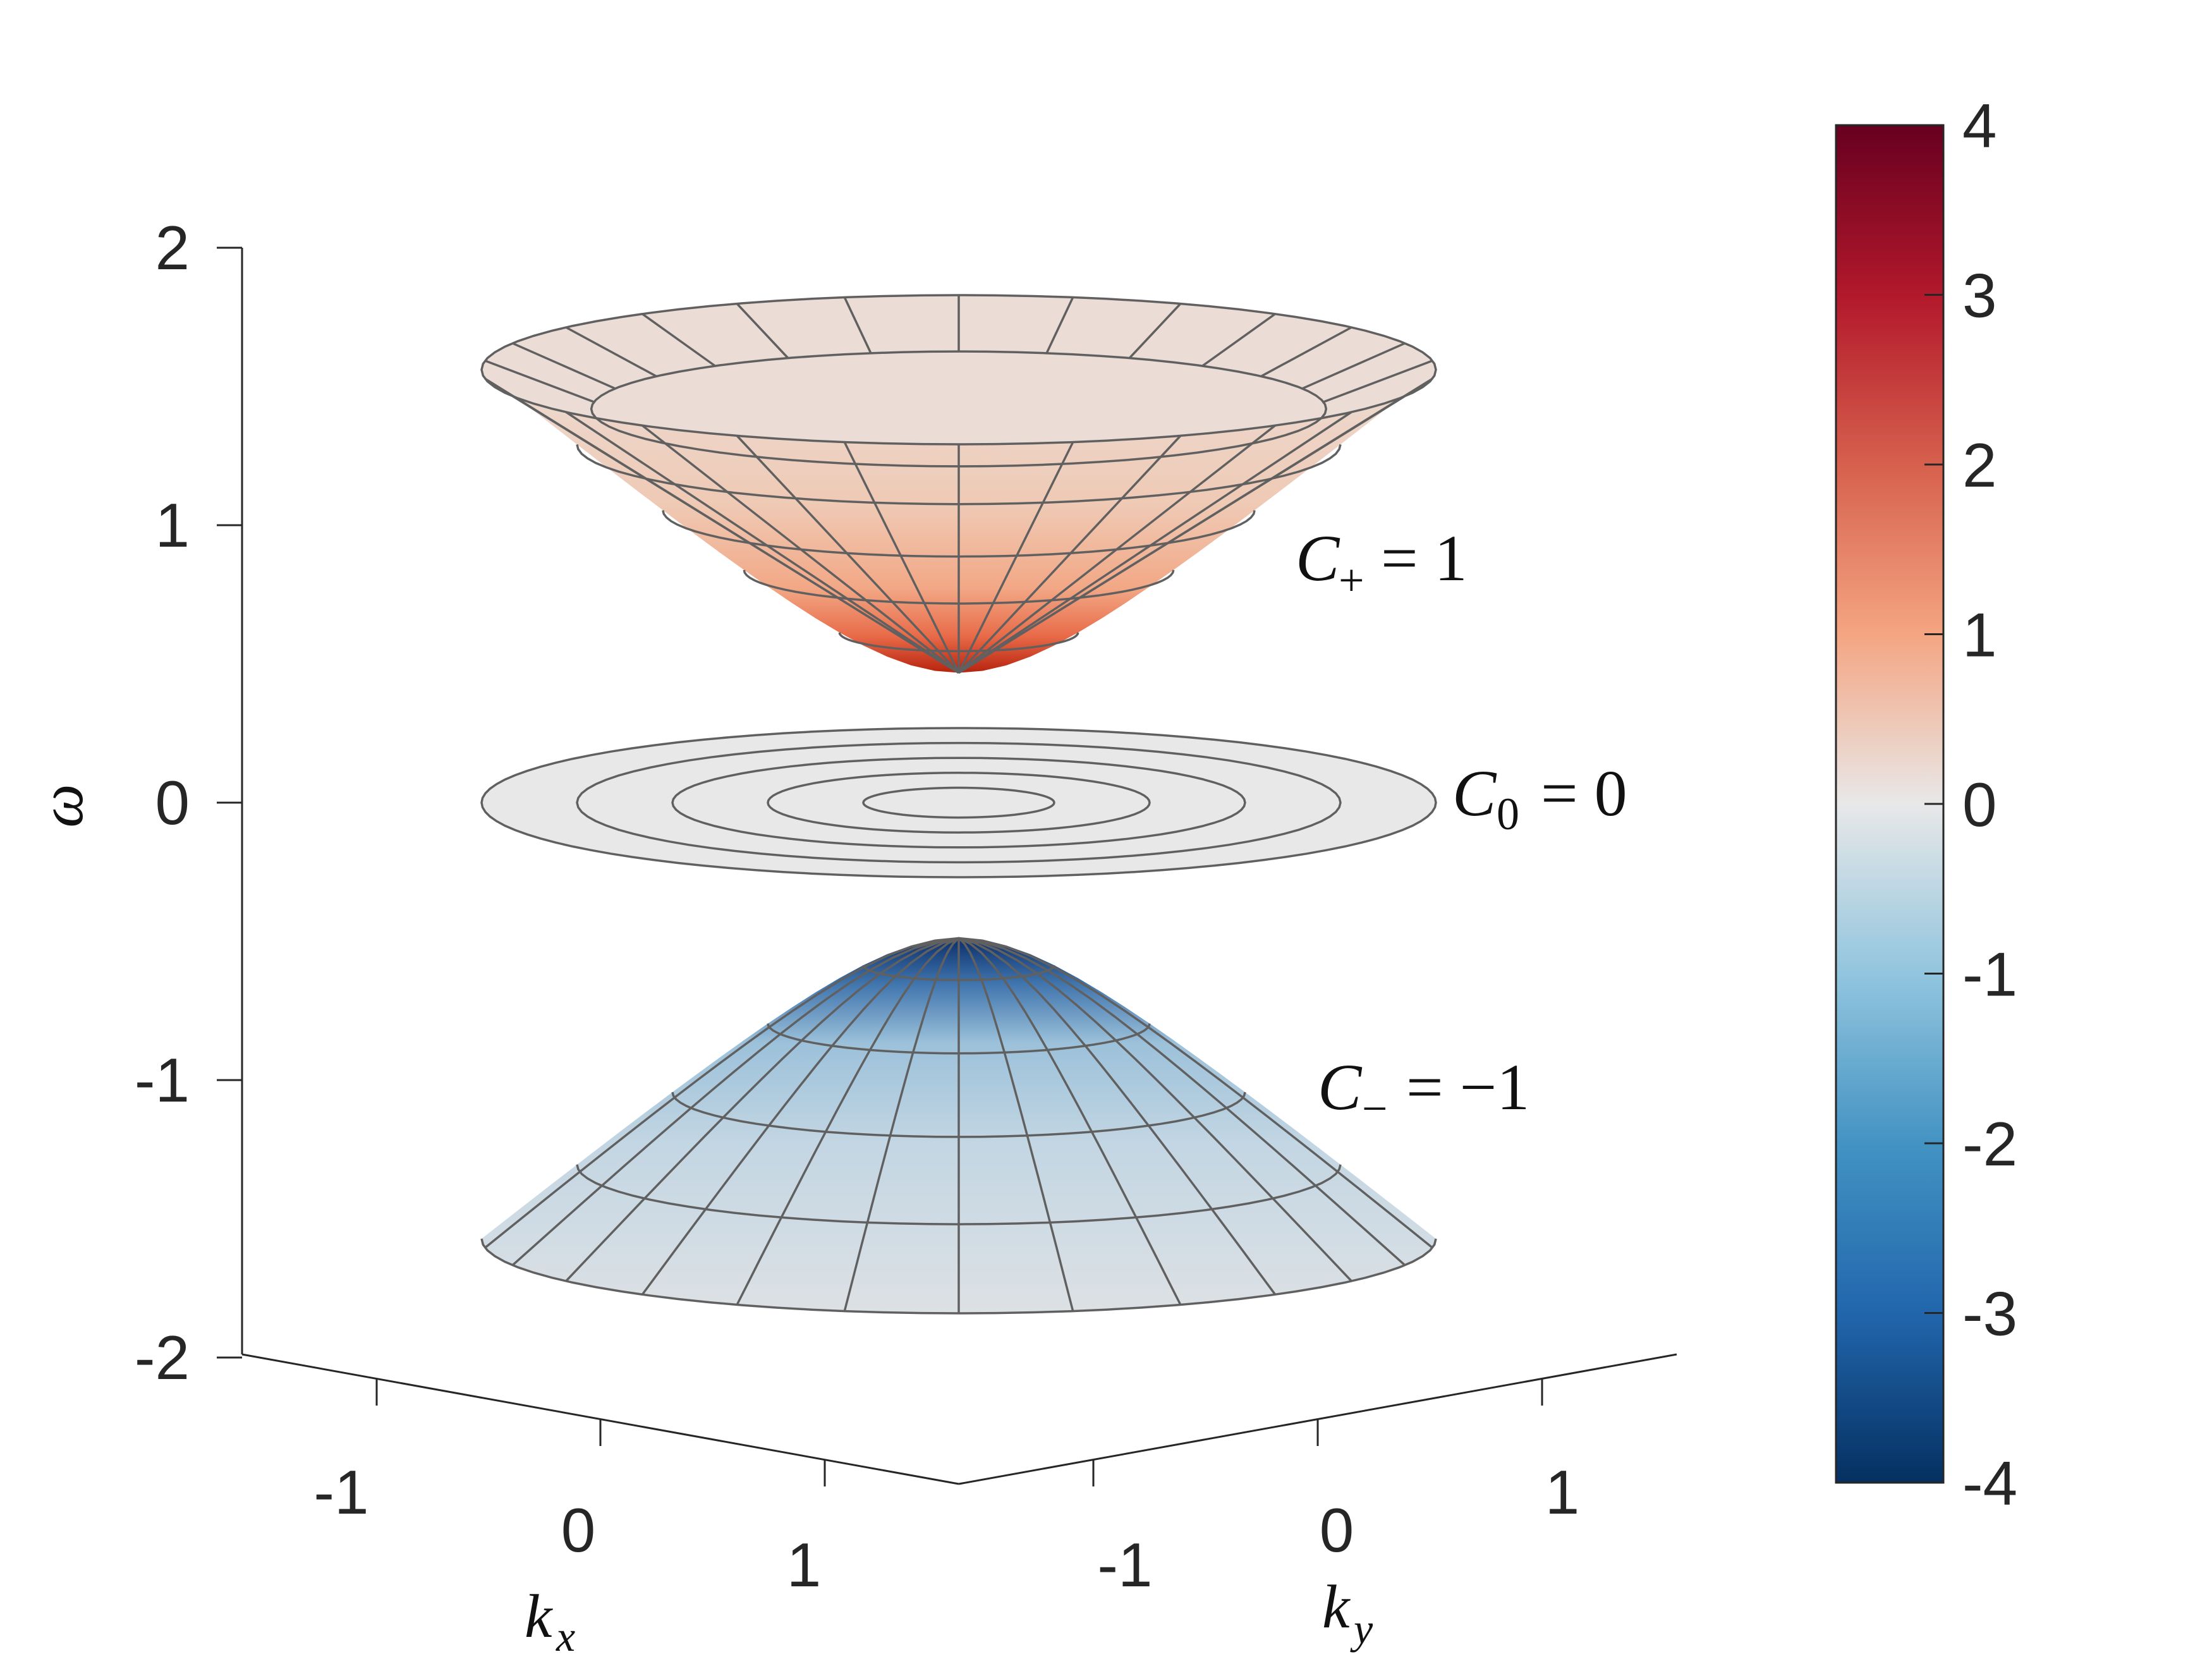 The image size is (2212, 1659). I want to click on flat-band-disk, so click(958, 802).